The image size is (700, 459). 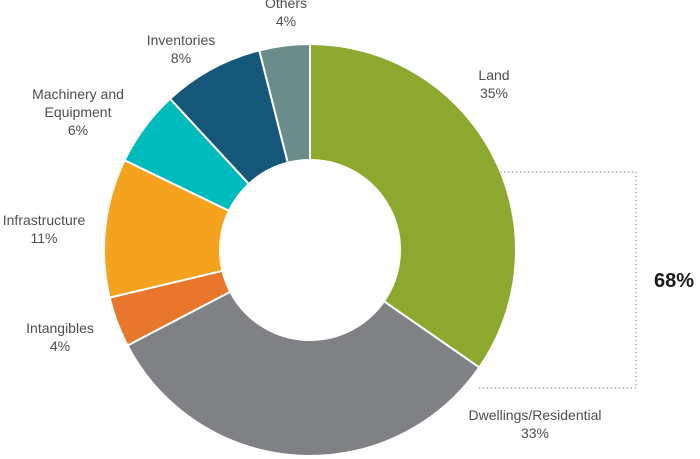 What do you see at coordinates (181, 49) in the screenshot?
I see `slice-label-inventories: Inventories 8%` at bounding box center [181, 49].